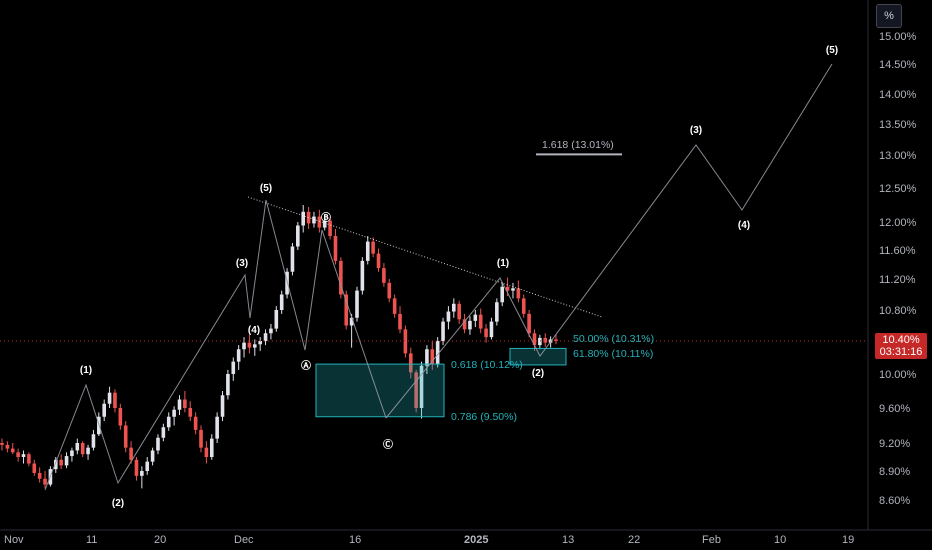  Describe the element at coordinates (538, 356) in the screenshot. I see `fib-retracement-zone` at that location.